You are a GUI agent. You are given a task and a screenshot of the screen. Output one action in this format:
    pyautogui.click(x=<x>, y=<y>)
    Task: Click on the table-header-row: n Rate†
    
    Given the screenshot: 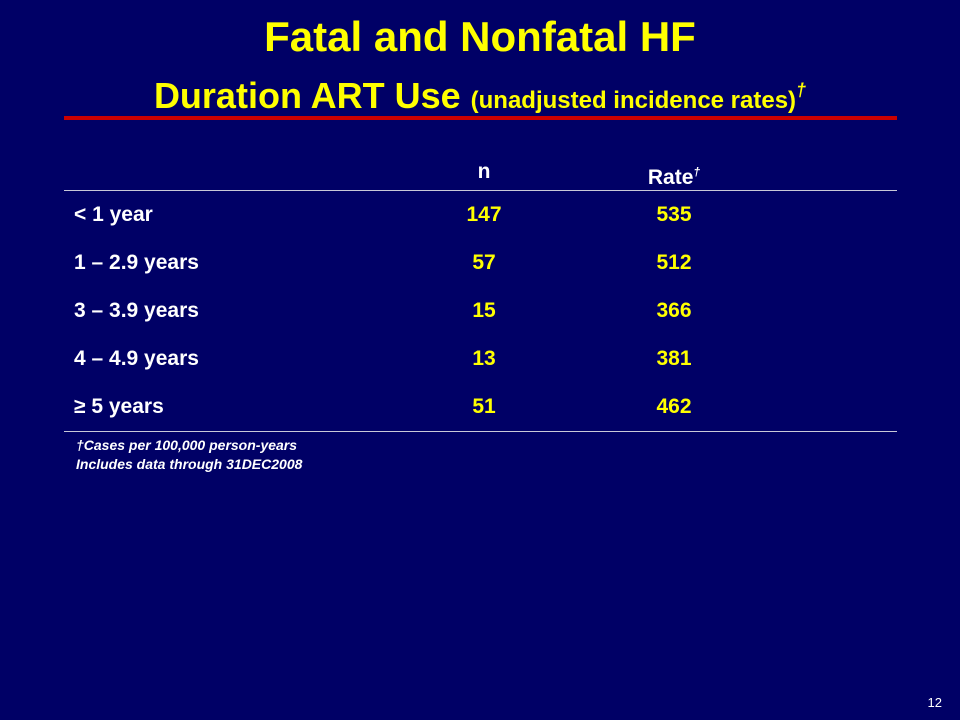 What is the action you would take?
    pyautogui.click(x=480, y=169)
    